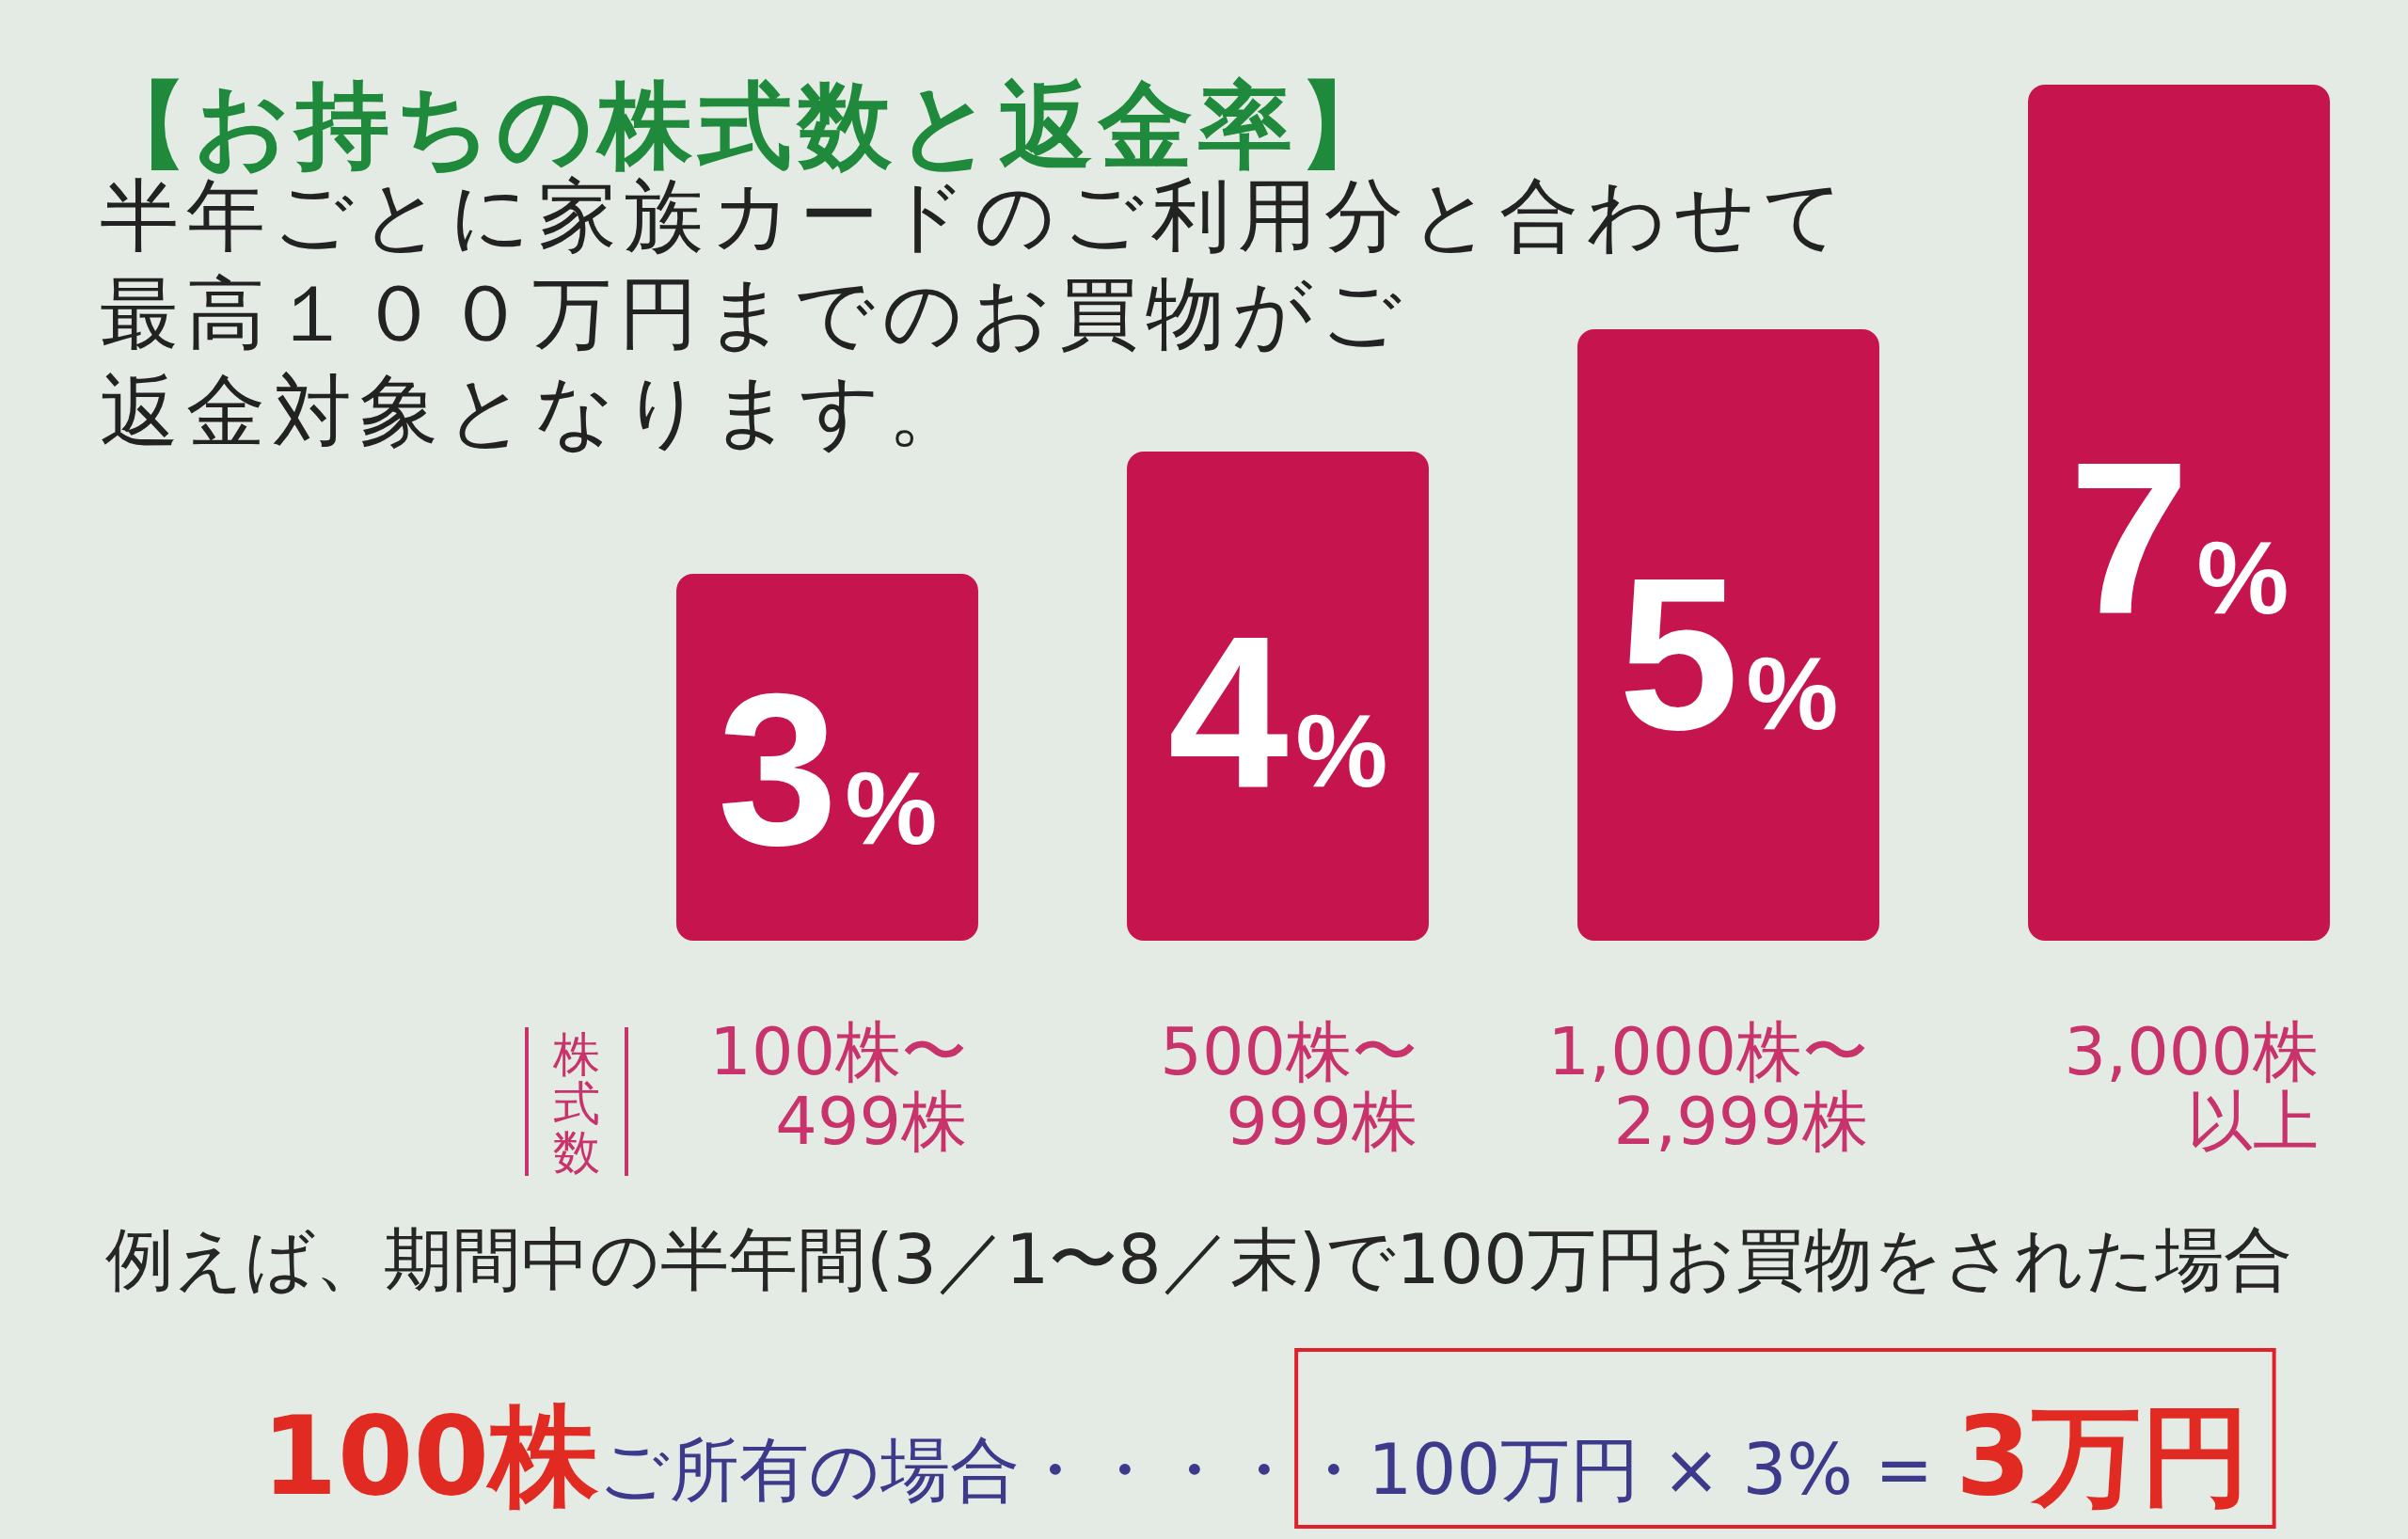  What do you see at coordinates (1199, 1259) in the screenshot?
I see `annotation: 例えば、期間中の半年間(3／1〜8／末)で100万円お買物をされた場合` at bounding box center [1199, 1259].